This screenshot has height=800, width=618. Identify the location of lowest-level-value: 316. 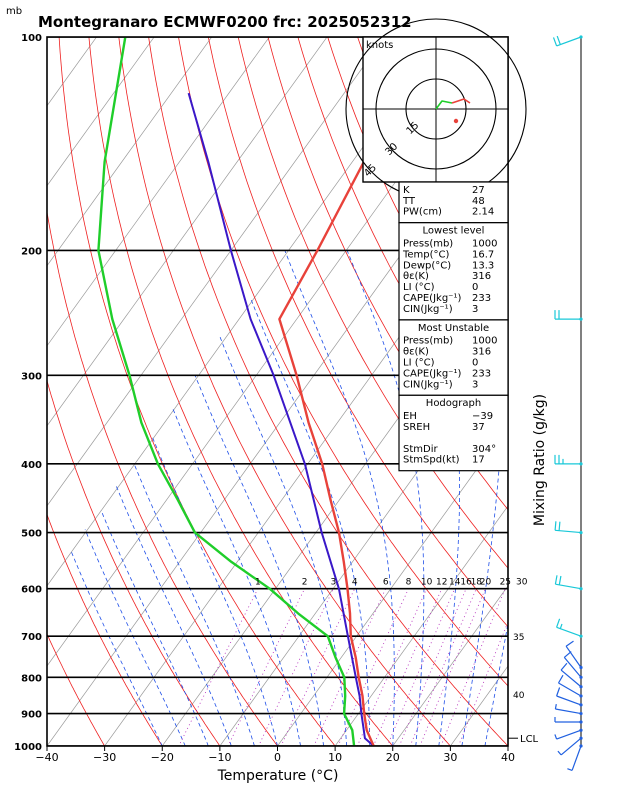
(481, 276).